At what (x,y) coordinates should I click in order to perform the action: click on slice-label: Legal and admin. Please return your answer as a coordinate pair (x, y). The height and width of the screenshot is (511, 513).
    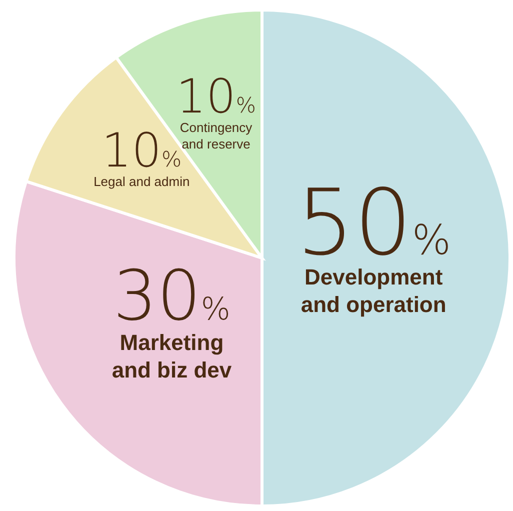
    Looking at the image, I should click on (142, 182).